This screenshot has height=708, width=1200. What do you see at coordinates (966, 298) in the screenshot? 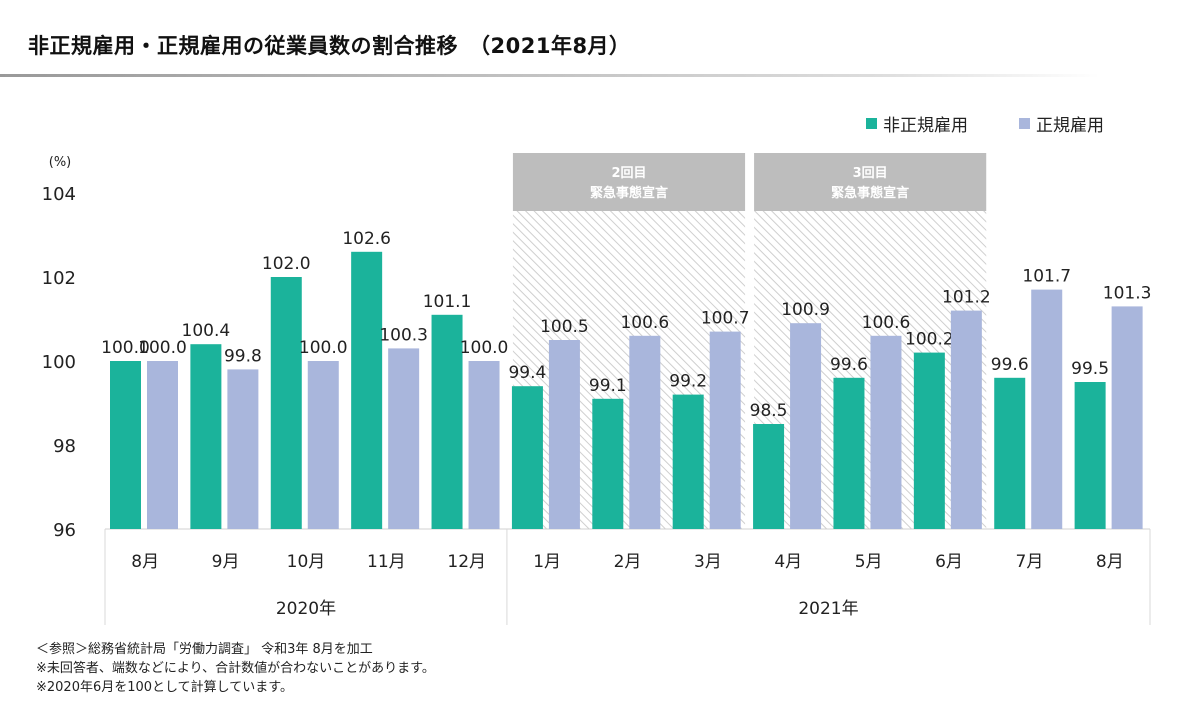
I see `data-label: 101.2` at bounding box center [966, 298].